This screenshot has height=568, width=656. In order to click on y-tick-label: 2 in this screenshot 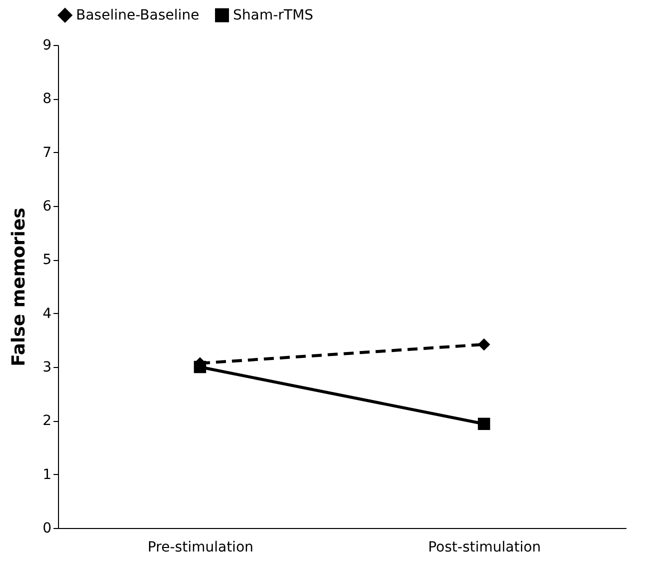, I will do `click(47, 421)`.